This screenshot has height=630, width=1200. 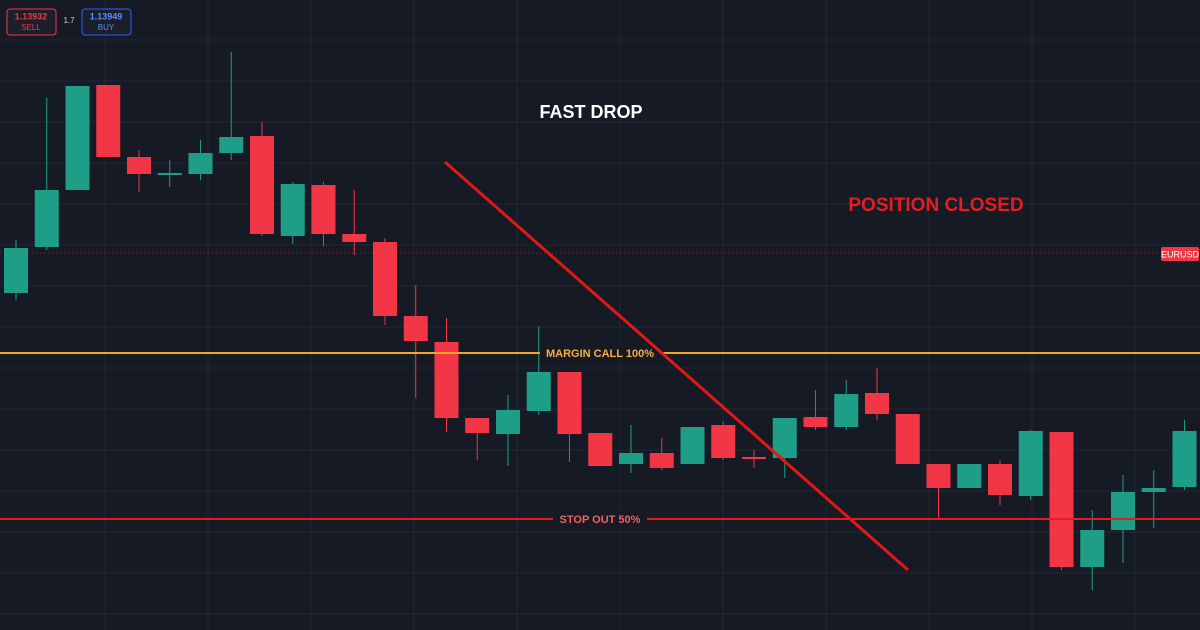 What do you see at coordinates (106, 27) in the screenshot?
I see `buy-label: BUY` at bounding box center [106, 27].